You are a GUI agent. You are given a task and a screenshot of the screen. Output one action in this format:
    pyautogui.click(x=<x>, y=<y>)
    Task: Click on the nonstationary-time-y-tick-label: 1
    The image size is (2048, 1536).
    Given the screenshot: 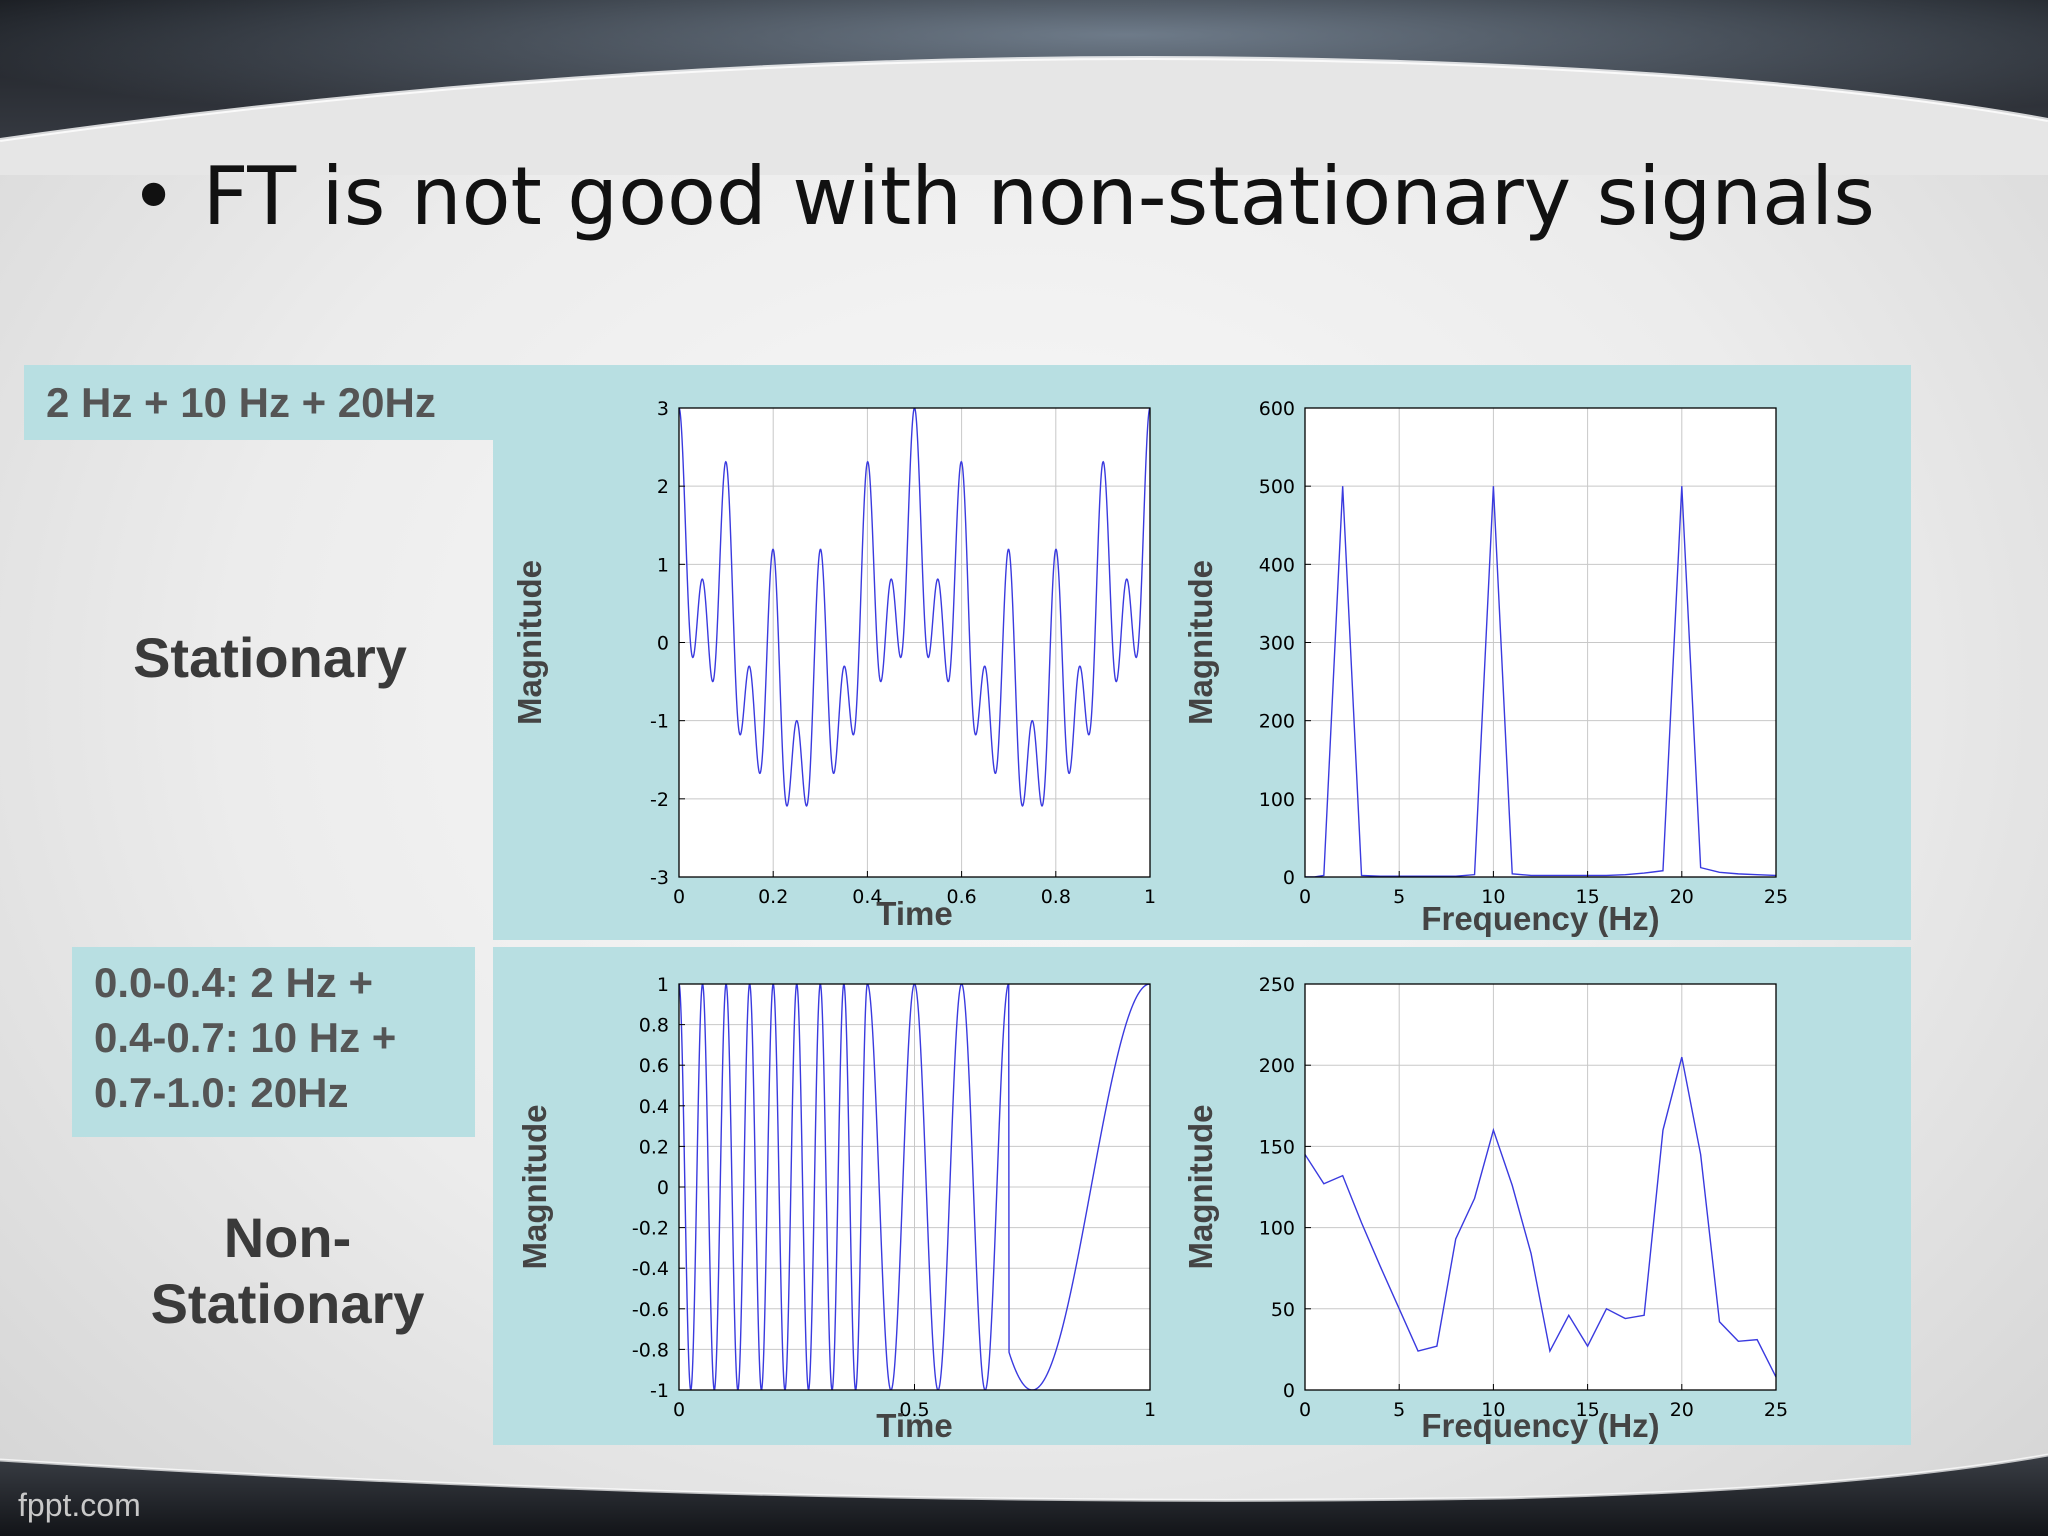 What is the action you would take?
    pyautogui.click(x=663, y=985)
    